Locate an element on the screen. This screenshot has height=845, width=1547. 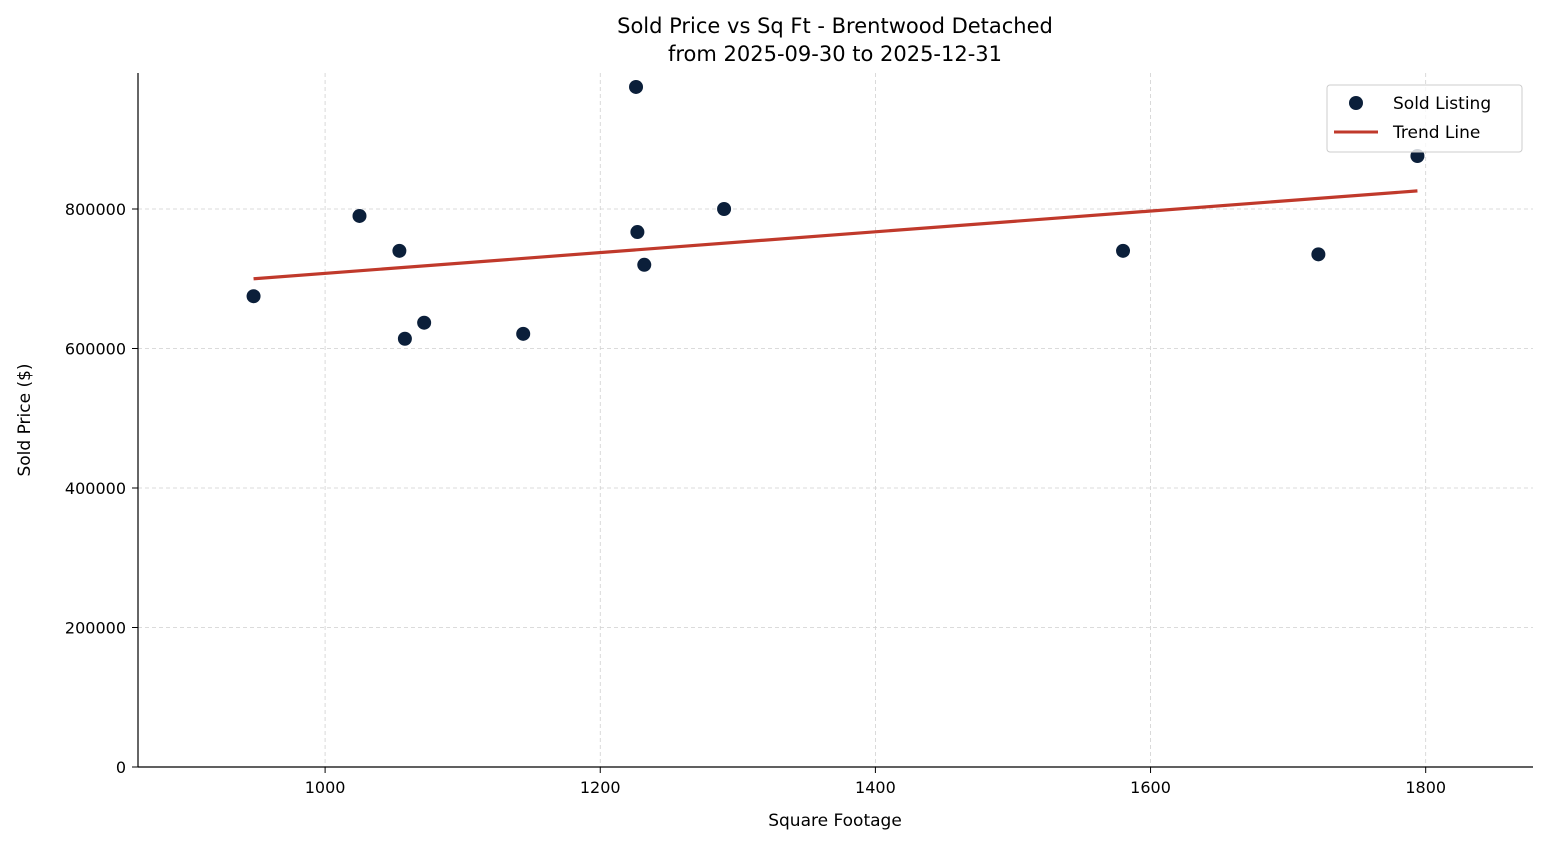
y-ticks: 0 200000 400000 600000 800000 is located at coordinates (101, 488).